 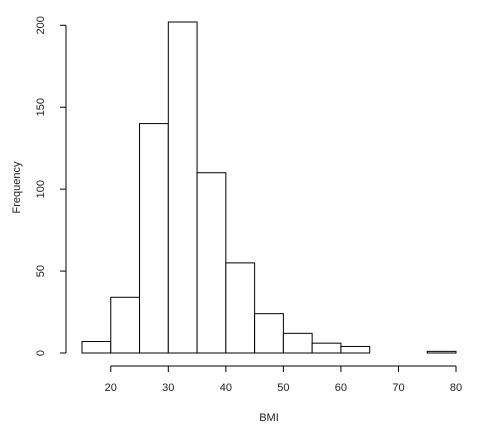 What do you see at coordinates (283, 379) in the screenshot?
I see `x-axis: 20 30 40 50 60 70 80` at bounding box center [283, 379].